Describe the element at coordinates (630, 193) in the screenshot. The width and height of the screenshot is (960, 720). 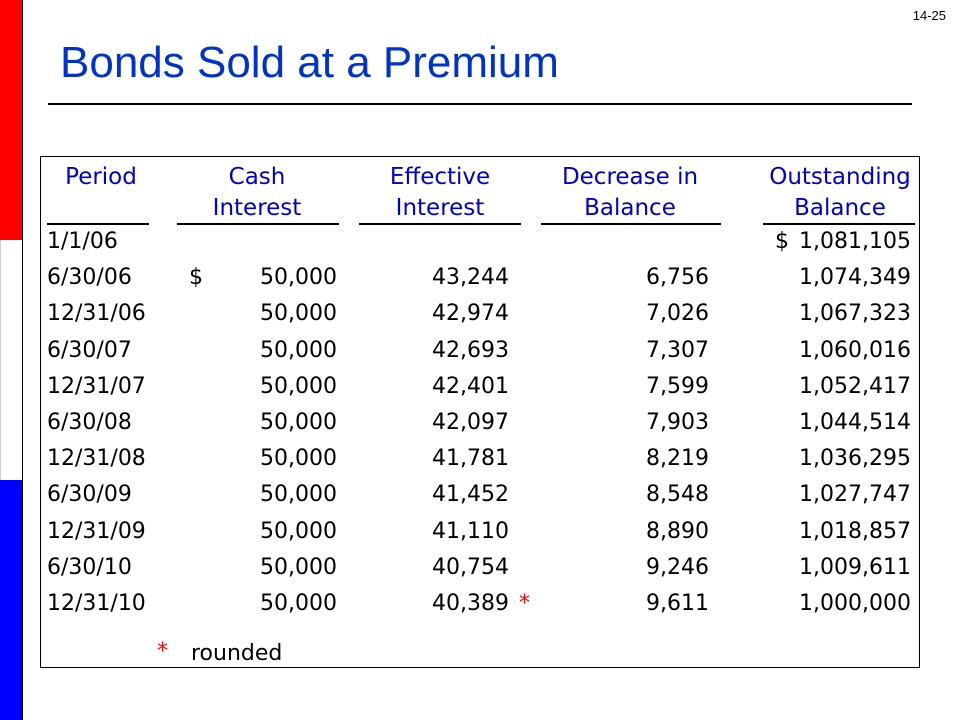
I see `header-decrease-in-balance: Decrease in Balance` at that location.